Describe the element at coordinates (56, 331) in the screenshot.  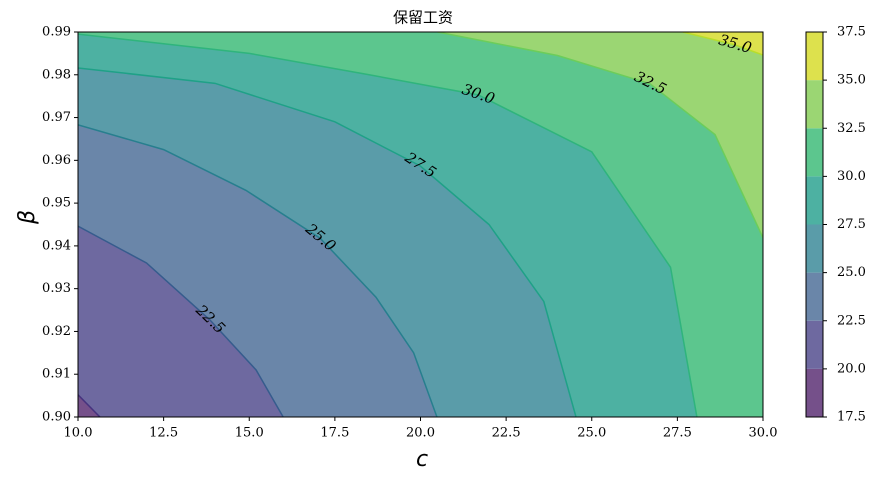
I see `y-tick-label: 0.92` at that location.